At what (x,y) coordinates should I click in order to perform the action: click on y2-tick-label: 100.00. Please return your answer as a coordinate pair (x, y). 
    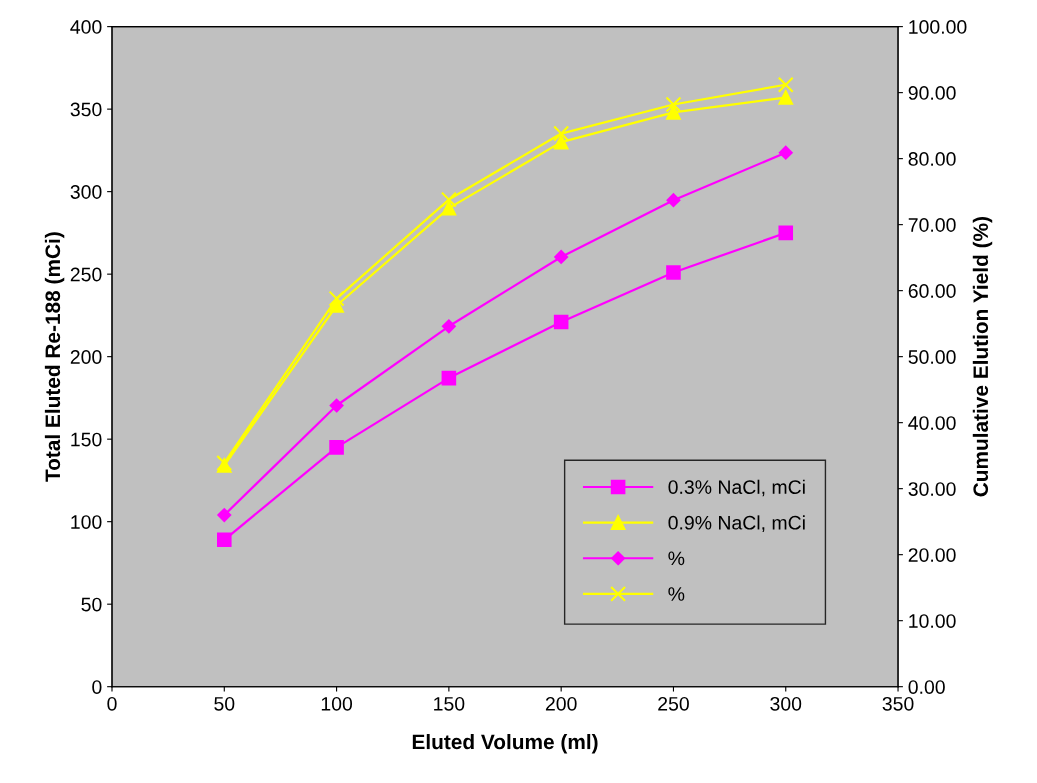
    Looking at the image, I should click on (938, 27).